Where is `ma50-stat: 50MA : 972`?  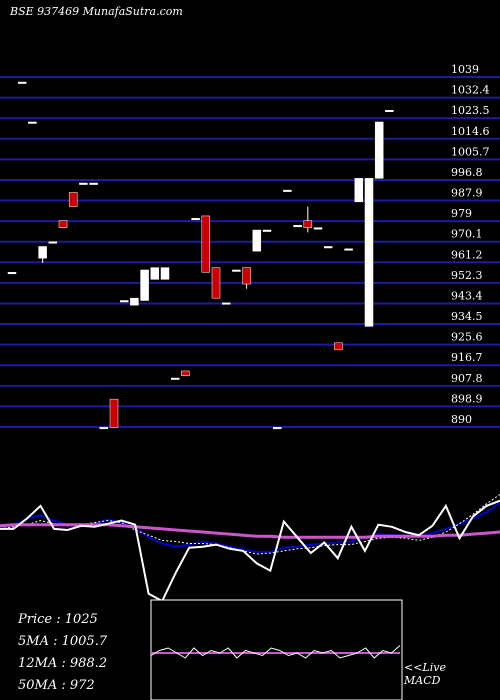 ma50-stat: 50MA : 972 is located at coordinates (56, 685).